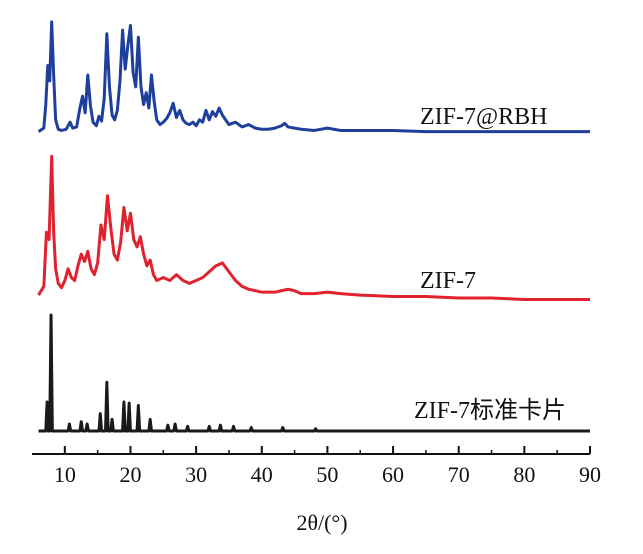 The image size is (643, 554). I want to click on x-tick-label: 40, so click(262, 474).